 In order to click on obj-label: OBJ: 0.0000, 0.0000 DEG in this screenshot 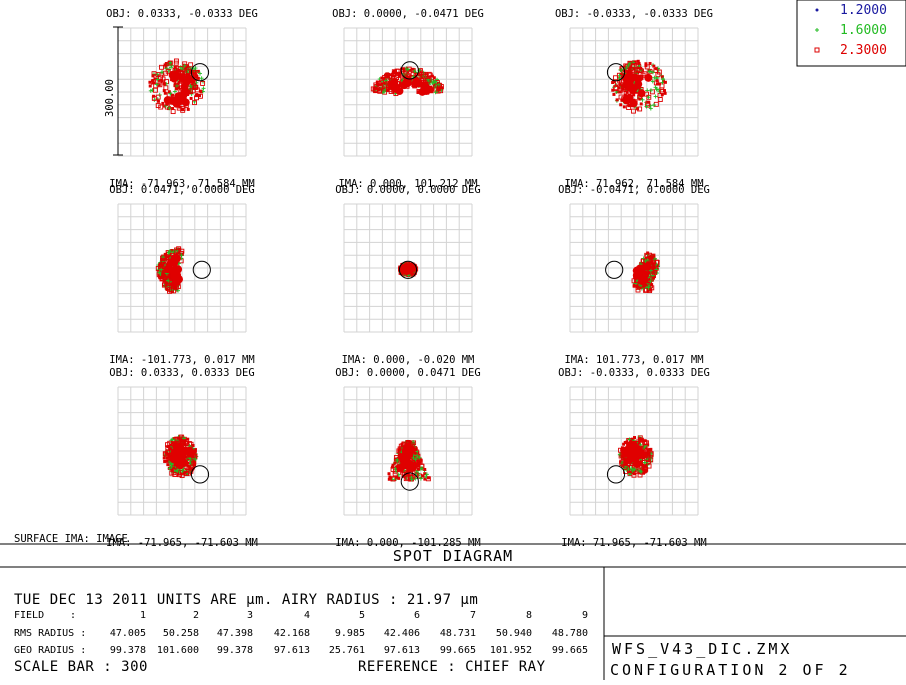, I will do `click(407, 190)`.